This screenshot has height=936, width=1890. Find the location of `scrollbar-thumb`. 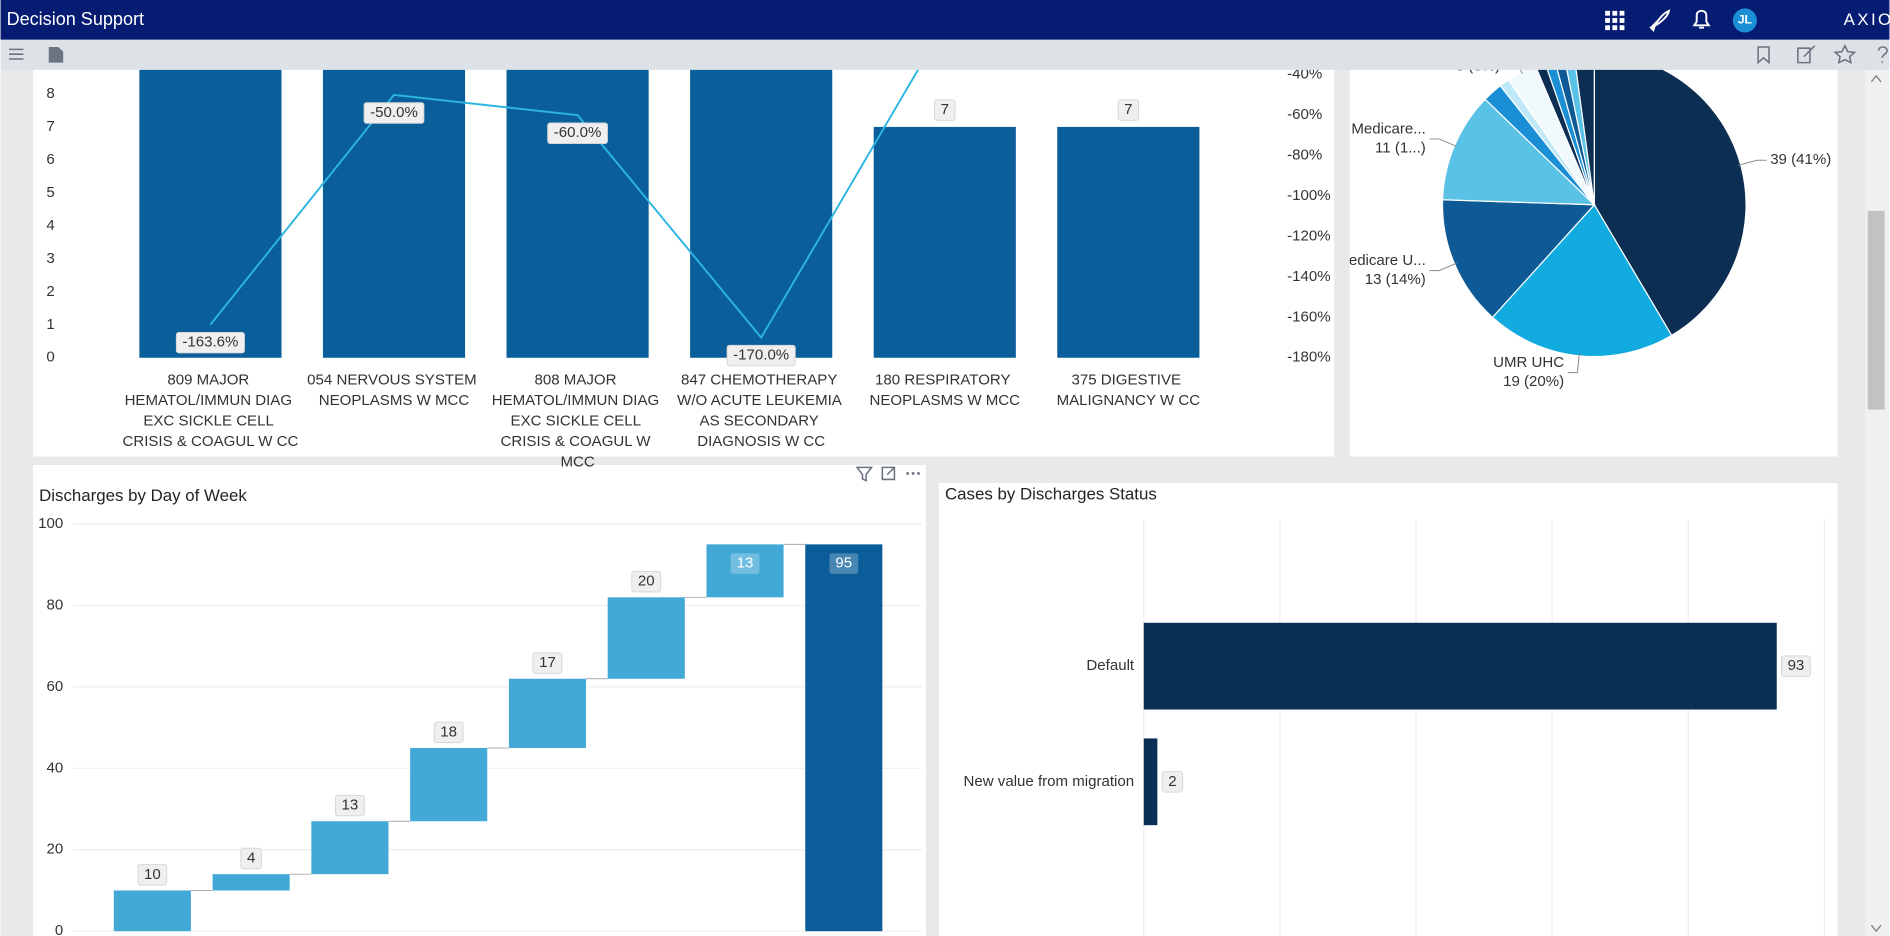

scrollbar-thumb is located at coordinates (1876, 310).